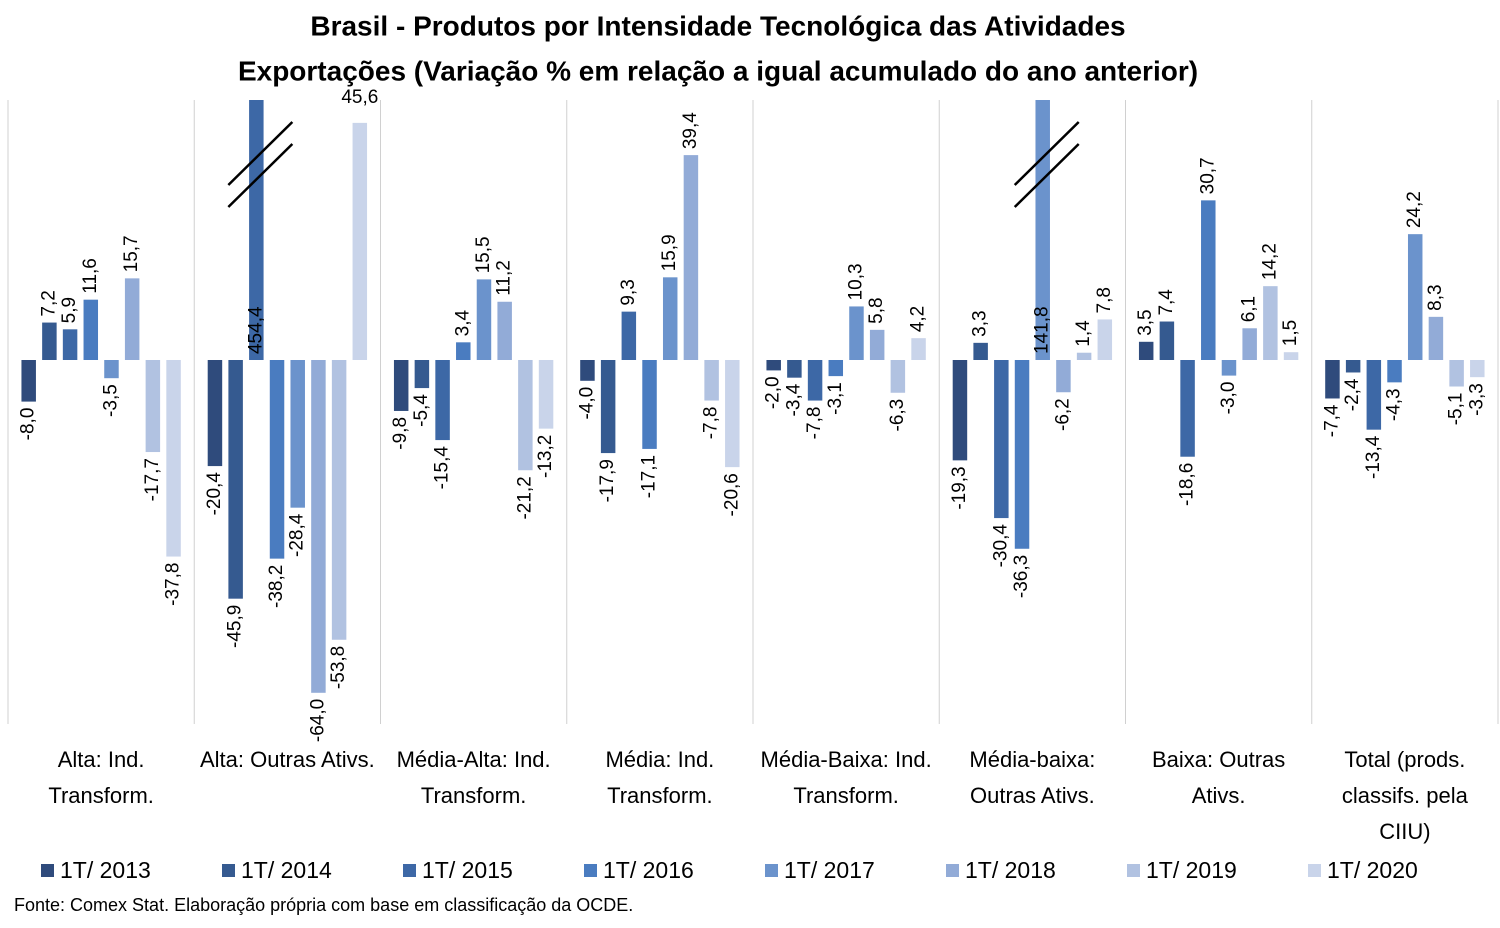 The height and width of the screenshot is (928, 1500). Describe the element at coordinates (855, 281) in the screenshot. I see `value-label: 10,3` at that location.